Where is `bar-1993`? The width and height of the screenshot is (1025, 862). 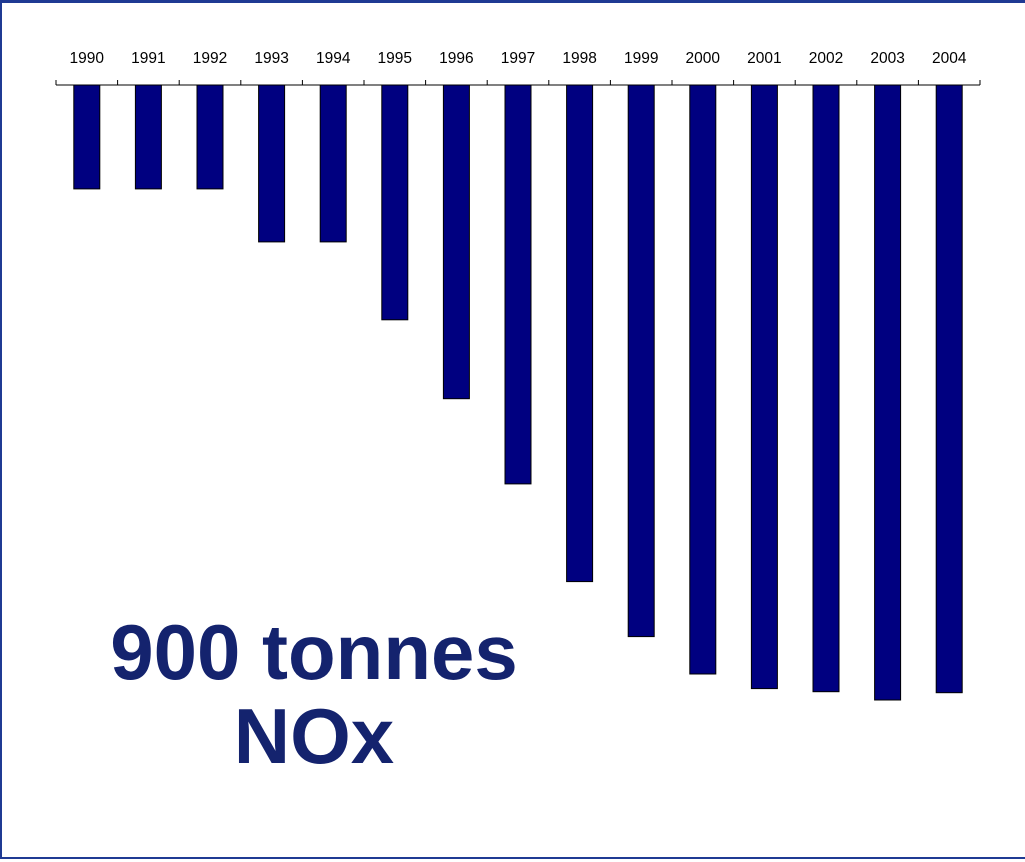
bar-1993 is located at coordinates (272, 163).